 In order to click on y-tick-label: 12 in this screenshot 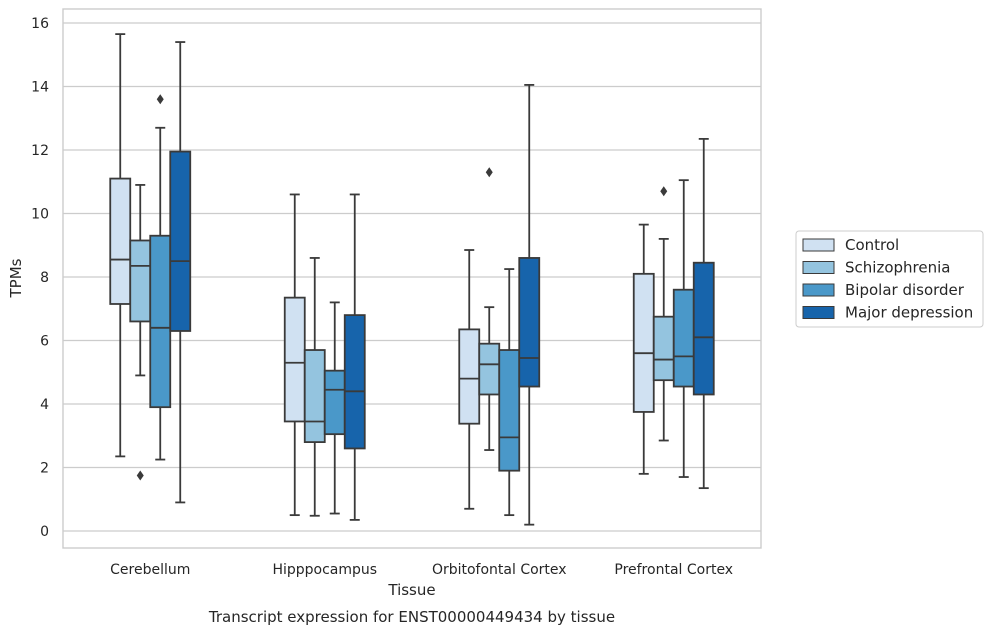, I will do `click(40, 151)`.